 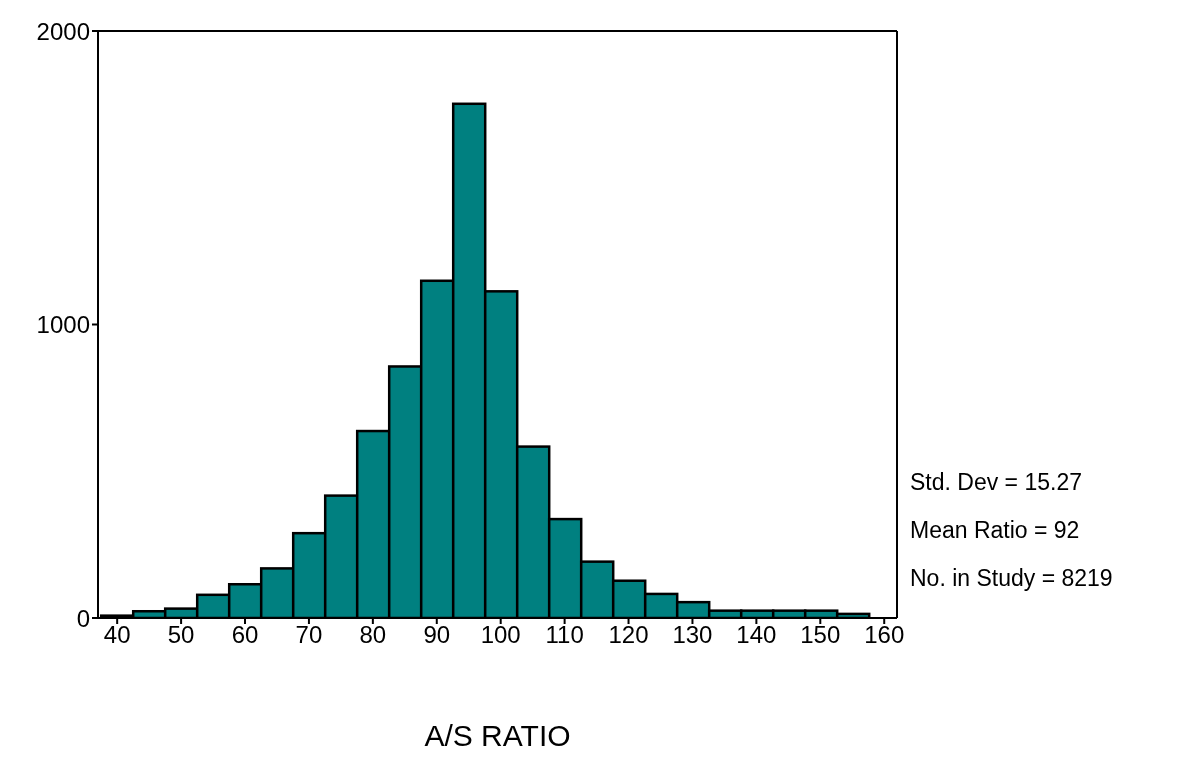 I want to click on x-tick-label: 130, so click(x=692, y=635).